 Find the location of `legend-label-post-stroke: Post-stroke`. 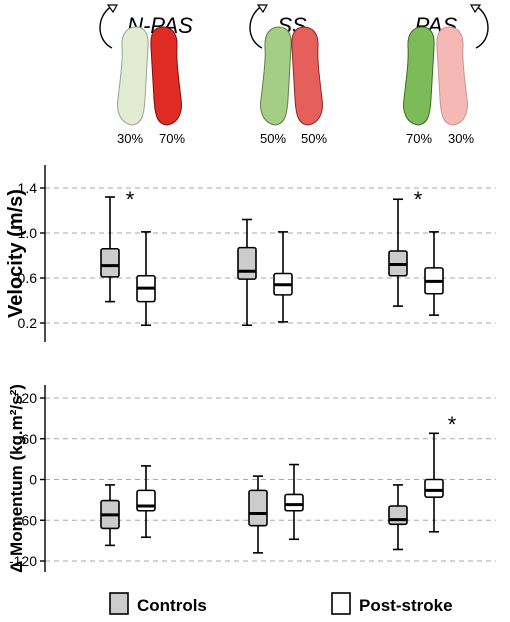

legend-label-post-stroke: Post-stroke is located at coordinates (406, 605).